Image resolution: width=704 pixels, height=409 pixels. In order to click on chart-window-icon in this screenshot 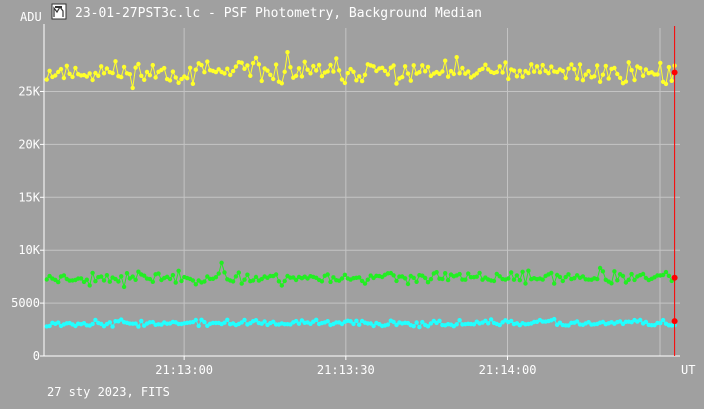, I will do `click(59, 11)`.